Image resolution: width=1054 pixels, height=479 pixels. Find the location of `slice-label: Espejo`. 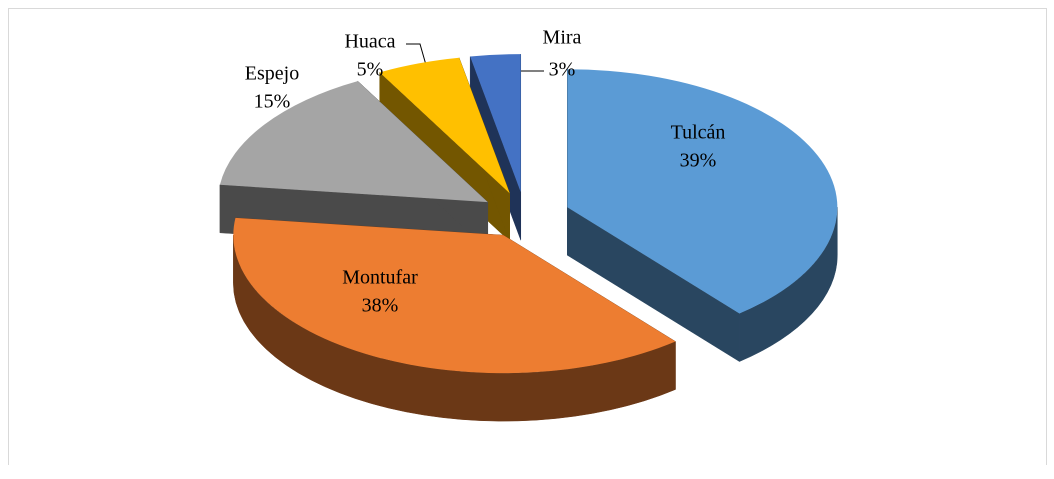

slice-label: Espejo is located at coordinates (272, 74).